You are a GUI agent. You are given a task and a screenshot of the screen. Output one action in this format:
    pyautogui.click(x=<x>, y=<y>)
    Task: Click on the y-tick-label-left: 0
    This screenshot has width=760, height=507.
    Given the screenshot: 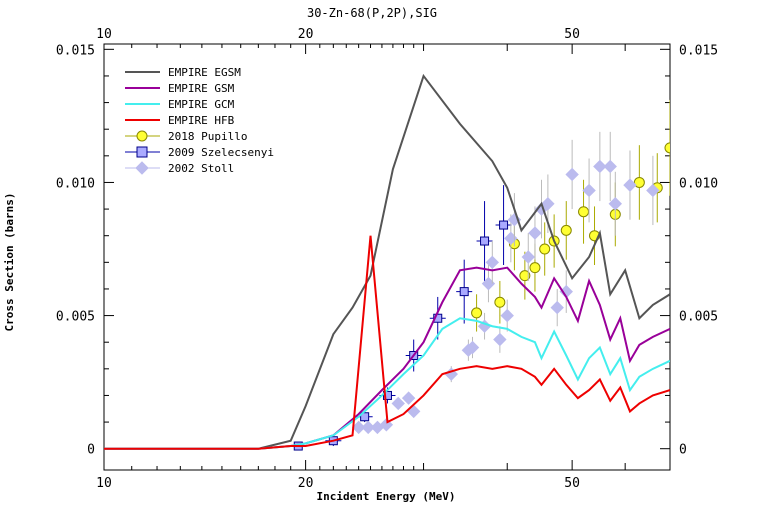 What is the action you would take?
    pyautogui.click(x=91, y=450)
    